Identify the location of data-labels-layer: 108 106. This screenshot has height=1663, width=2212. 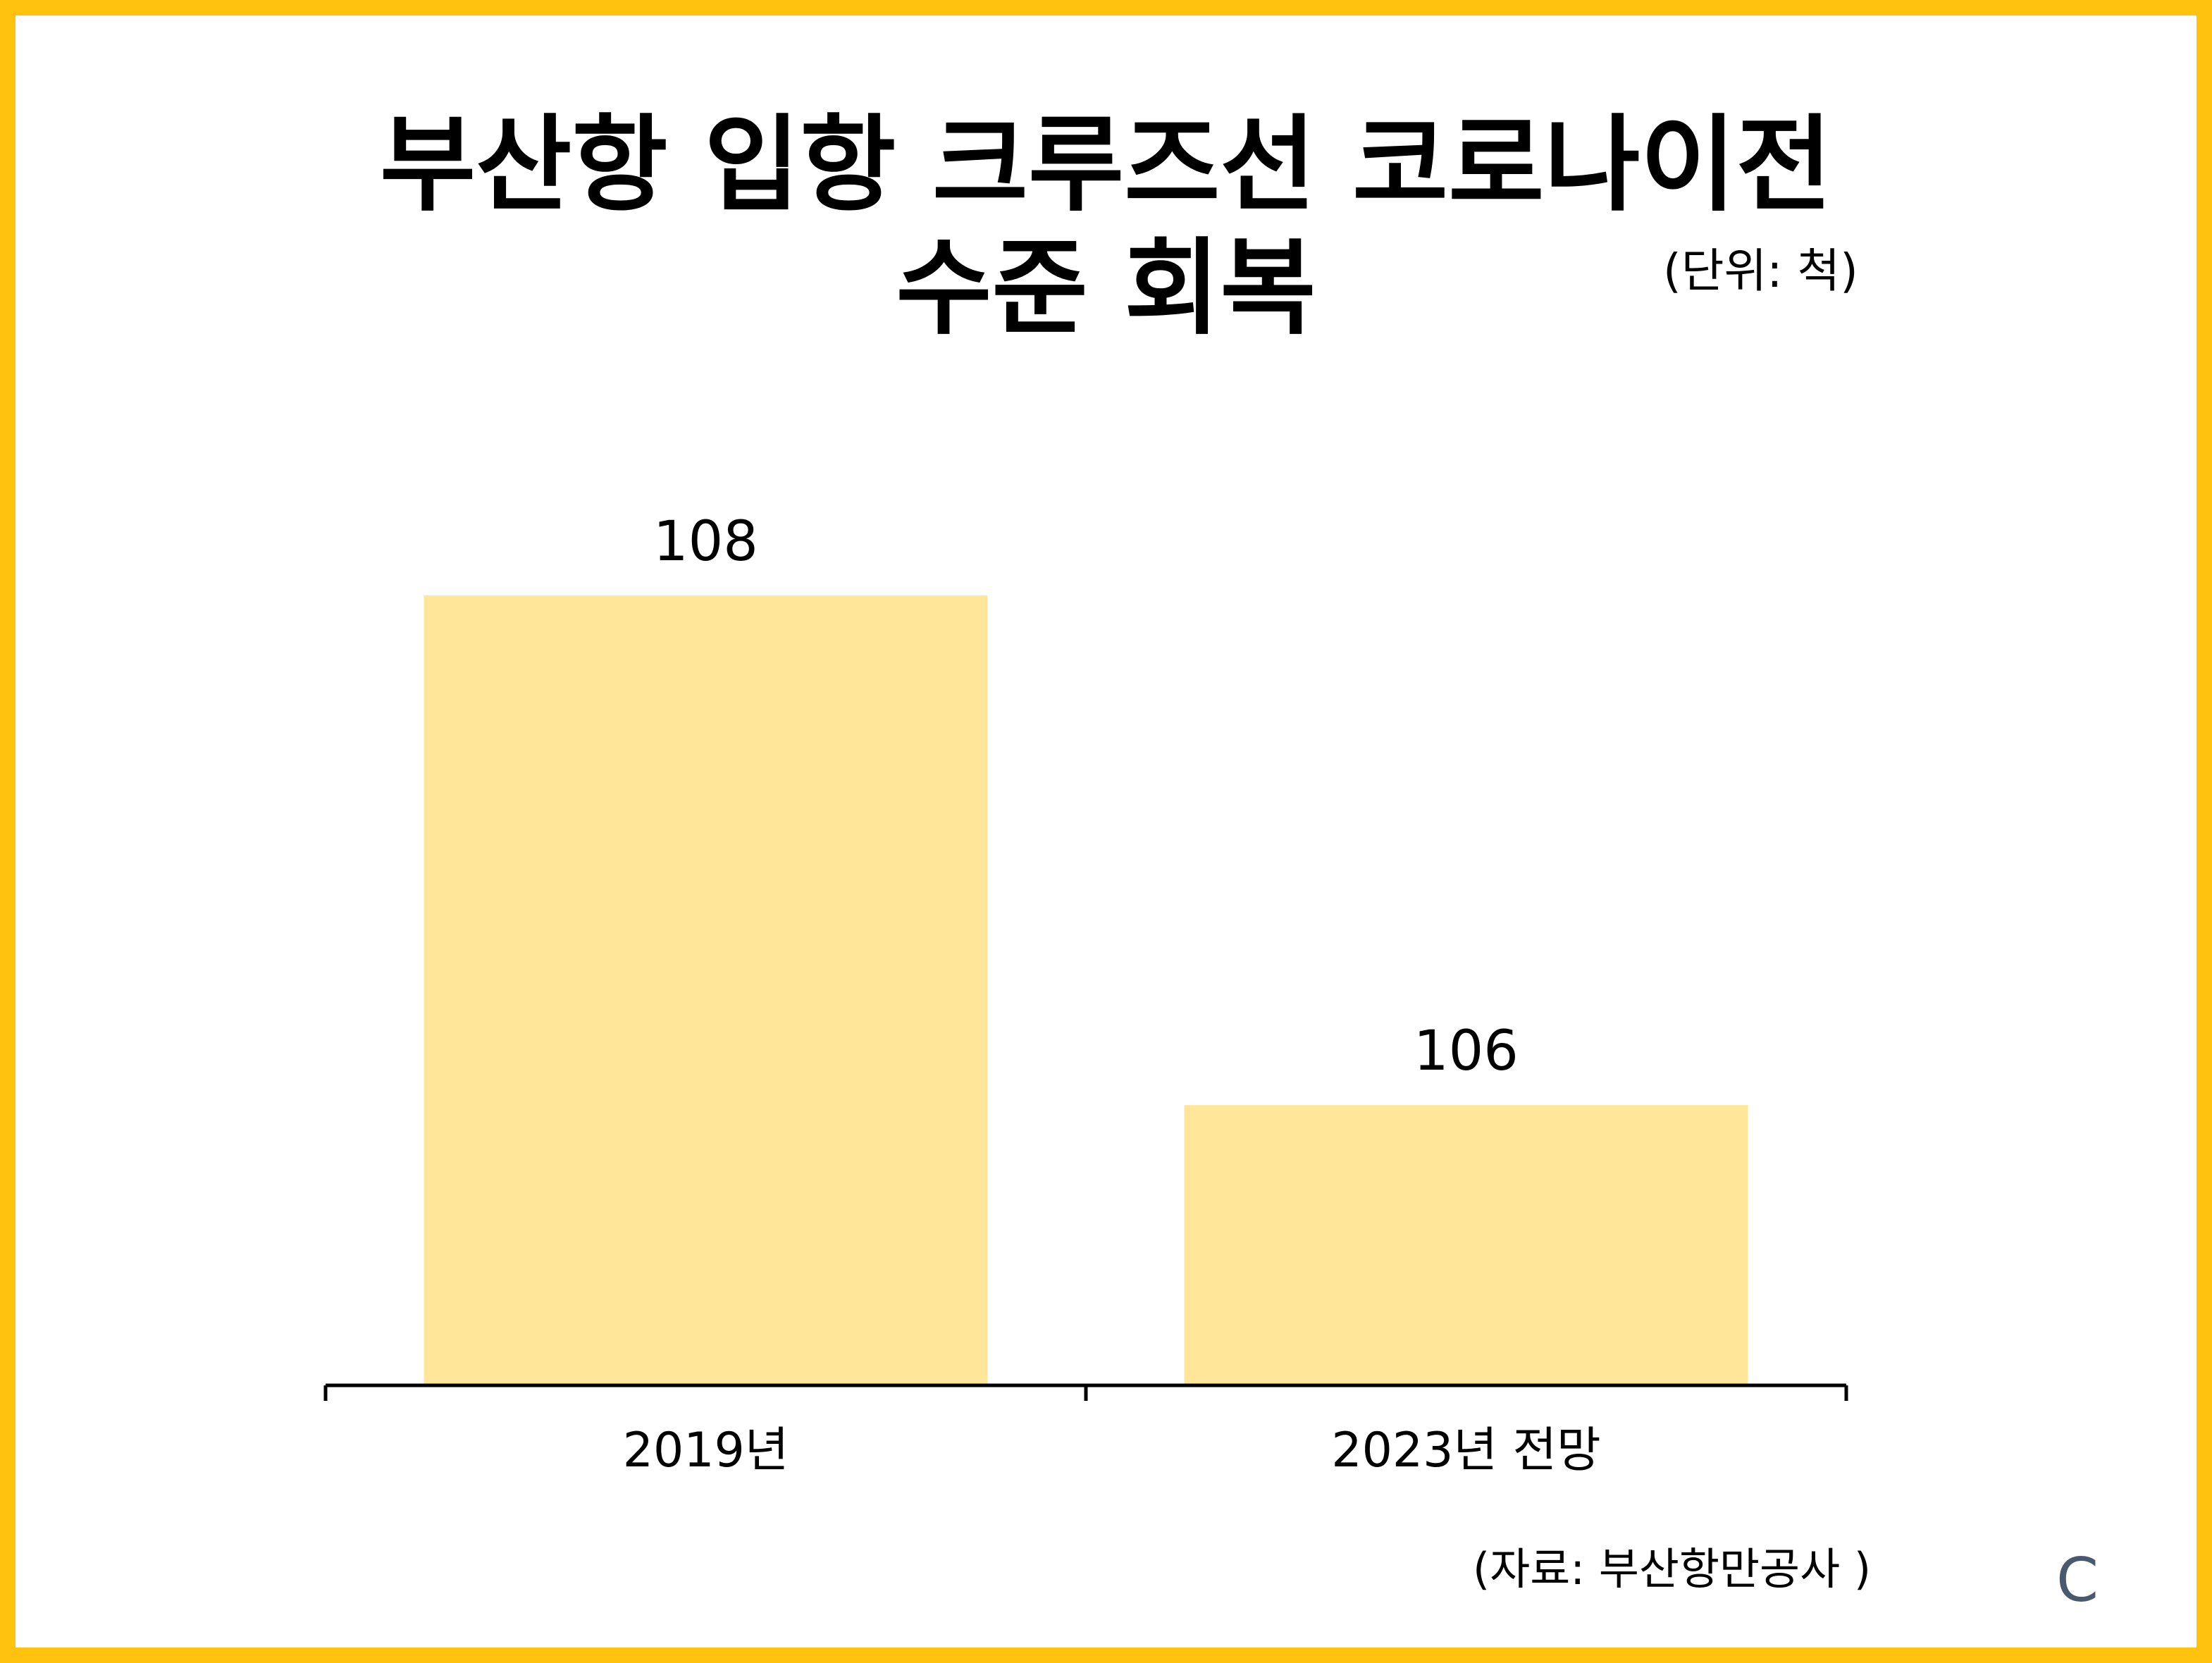
(1086, 796).